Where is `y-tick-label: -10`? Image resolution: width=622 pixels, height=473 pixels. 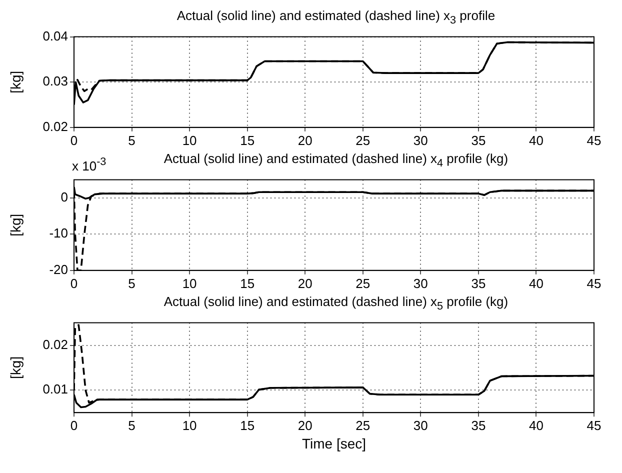 y-tick-label: -10 is located at coordinates (58, 233).